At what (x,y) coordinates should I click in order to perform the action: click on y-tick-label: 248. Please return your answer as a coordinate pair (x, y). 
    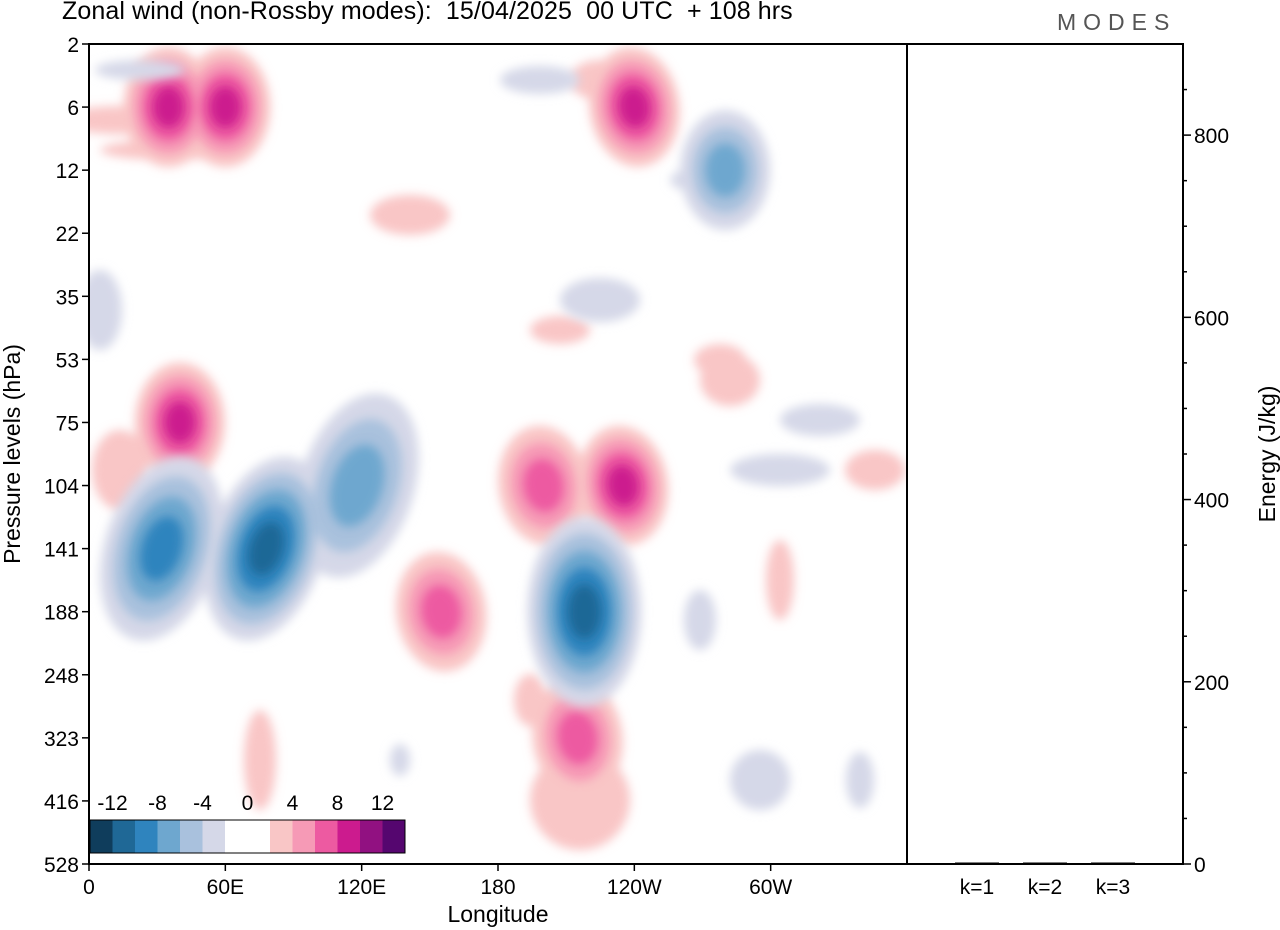
    Looking at the image, I should click on (61, 676).